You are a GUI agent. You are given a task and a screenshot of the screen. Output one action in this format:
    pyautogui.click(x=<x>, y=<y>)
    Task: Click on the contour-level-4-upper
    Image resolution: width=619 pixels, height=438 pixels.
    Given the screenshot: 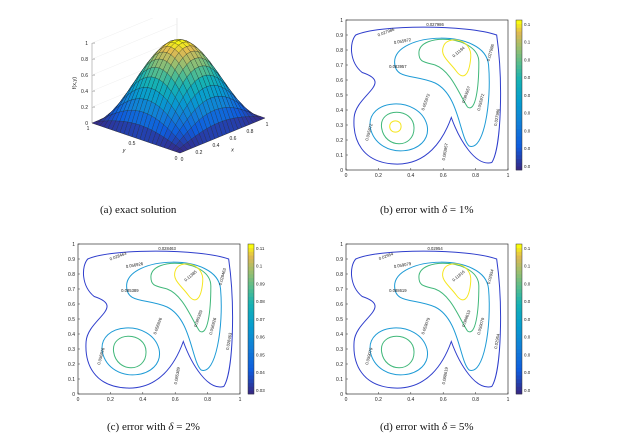 What is the action you would take?
    pyautogui.click(x=457, y=282)
    